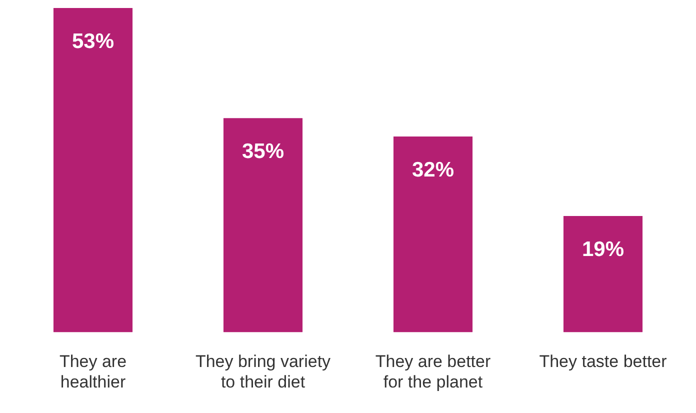 The height and width of the screenshot is (413, 696). Describe the element at coordinates (93, 372) in the screenshot. I see `x-tick-label: They are healthier` at that location.